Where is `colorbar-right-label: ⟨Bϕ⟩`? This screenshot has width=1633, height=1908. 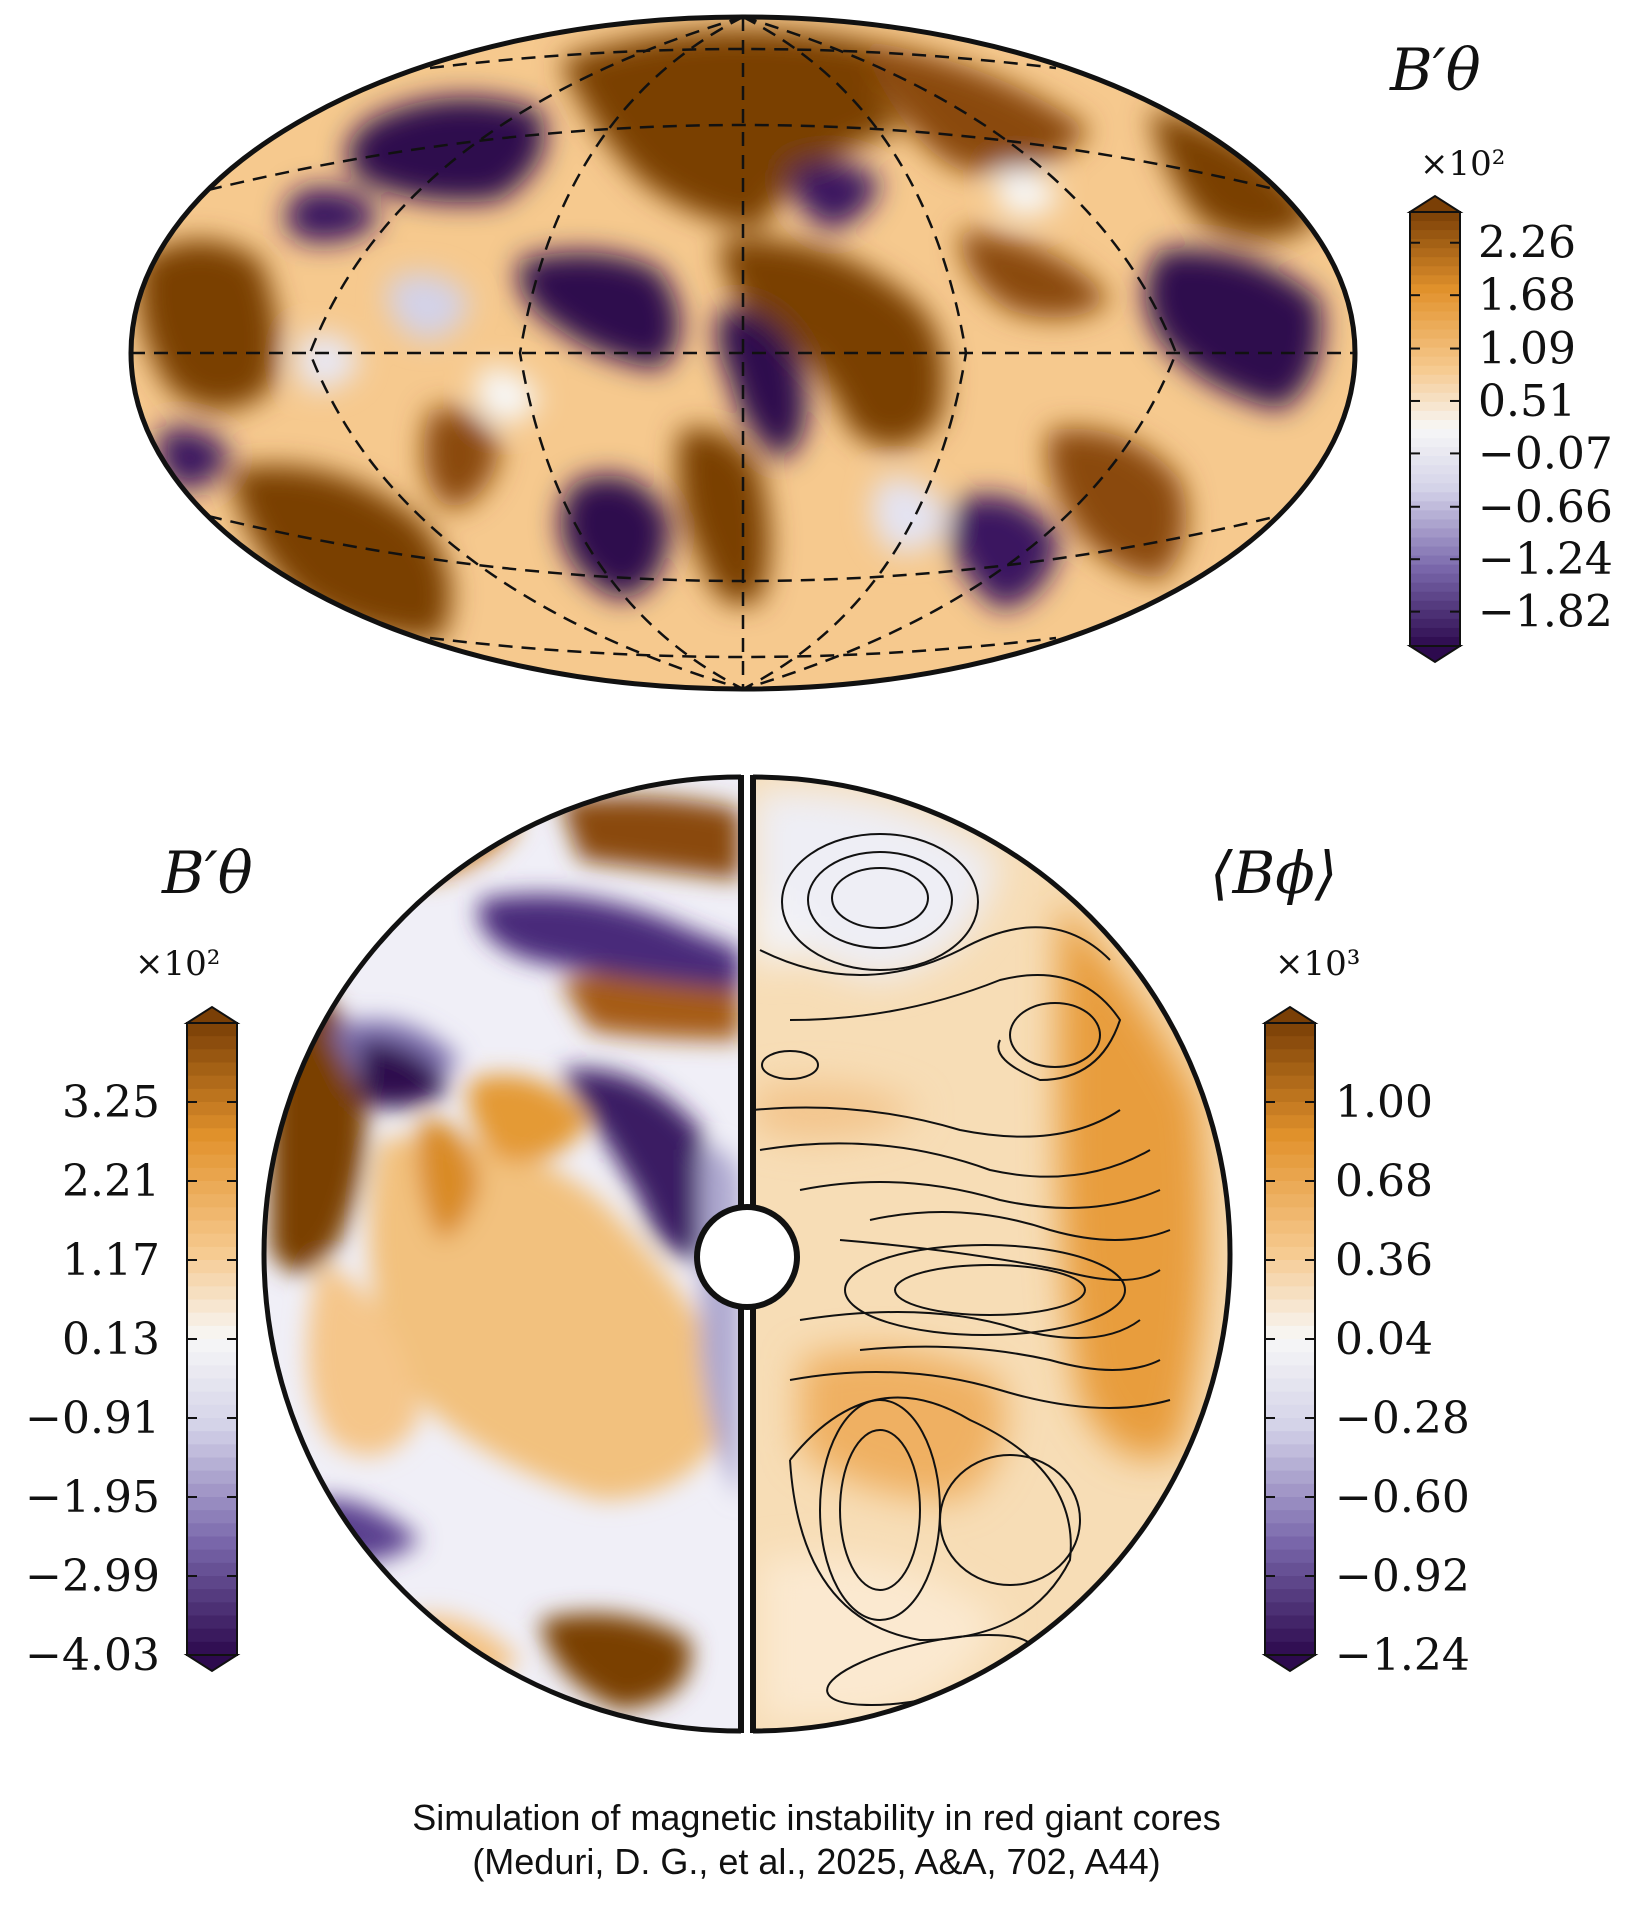
colorbar-right-label: ⟨Bϕ⟩ is located at coordinates (1273, 873).